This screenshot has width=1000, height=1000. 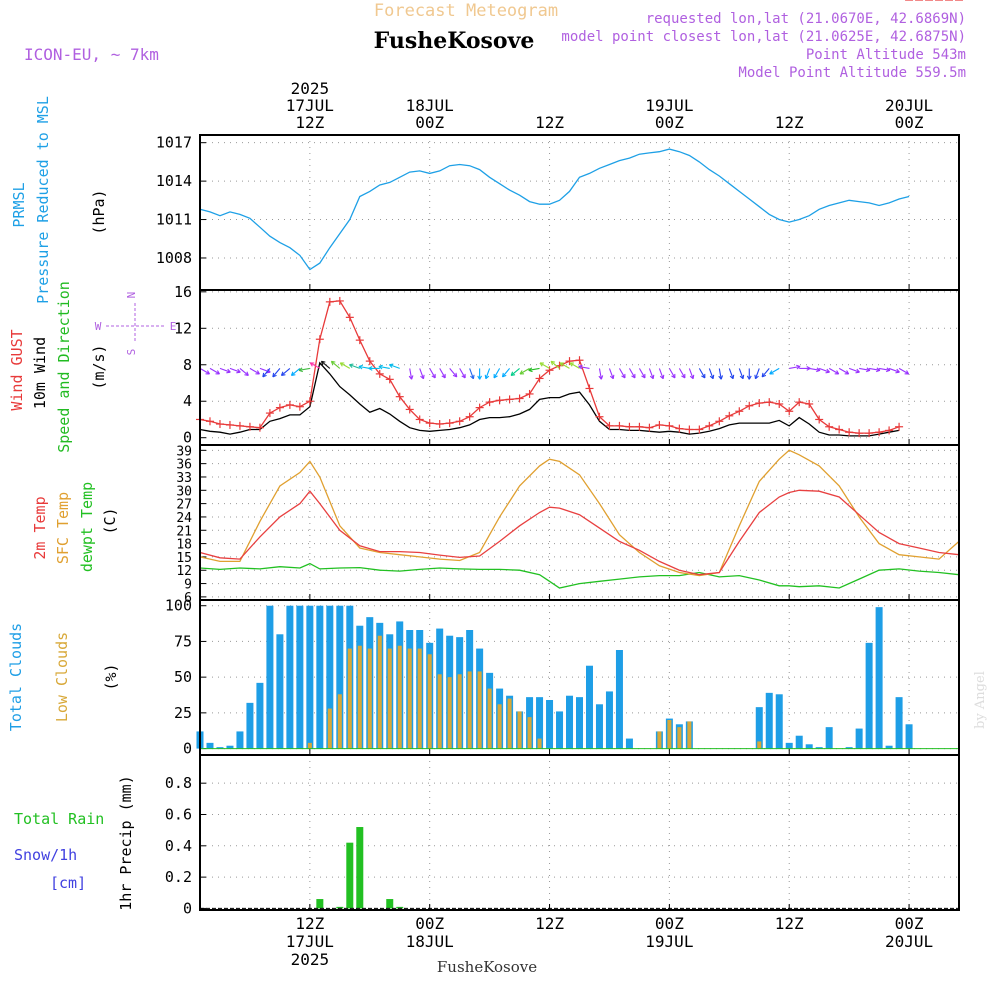 I want to click on y-tick-label: 0, so click(x=187, y=438).